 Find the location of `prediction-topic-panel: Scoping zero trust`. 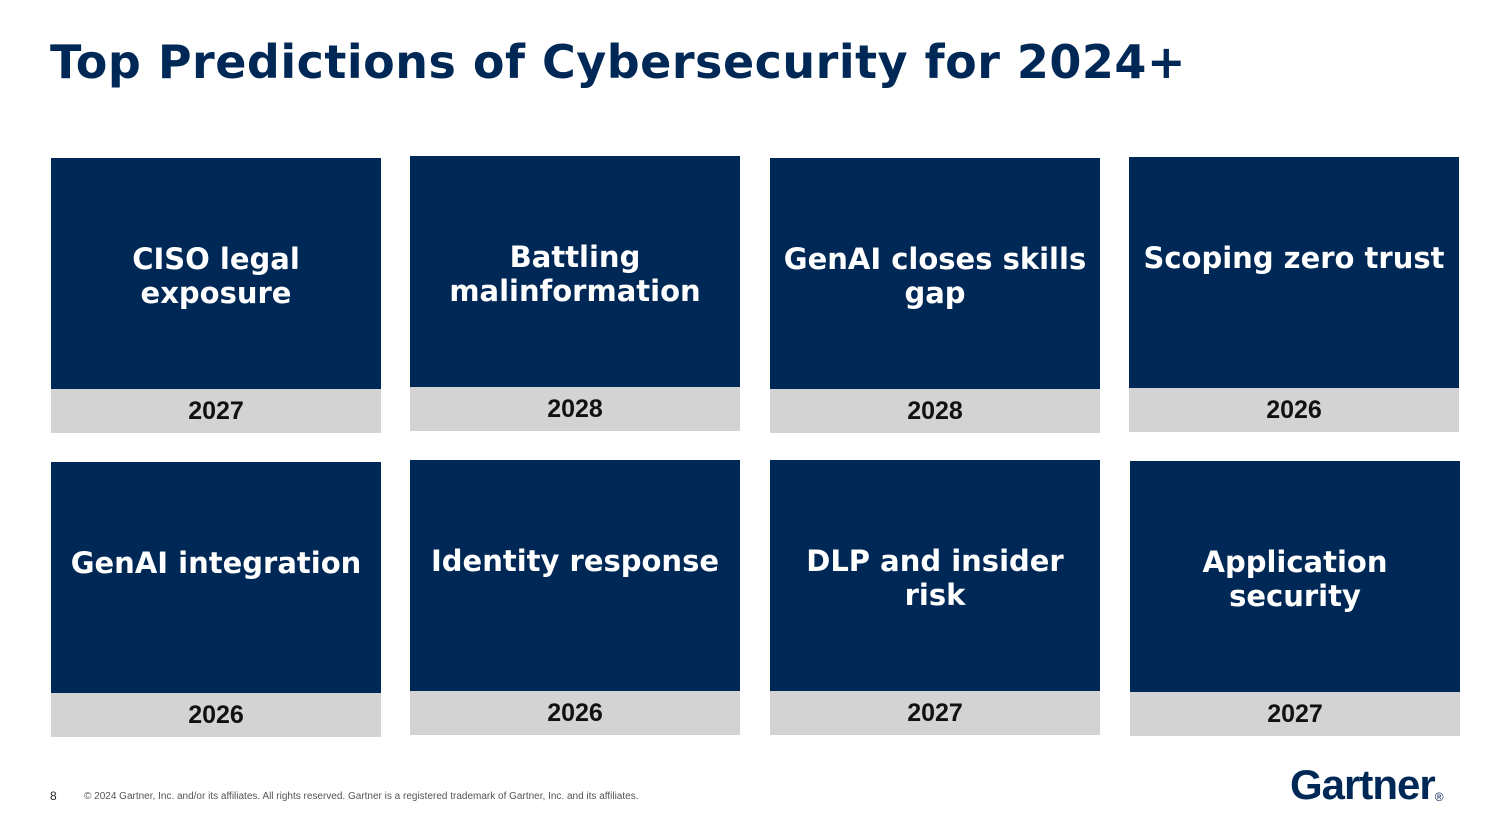

prediction-topic-panel: Scoping zero trust is located at coordinates (1294, 272).